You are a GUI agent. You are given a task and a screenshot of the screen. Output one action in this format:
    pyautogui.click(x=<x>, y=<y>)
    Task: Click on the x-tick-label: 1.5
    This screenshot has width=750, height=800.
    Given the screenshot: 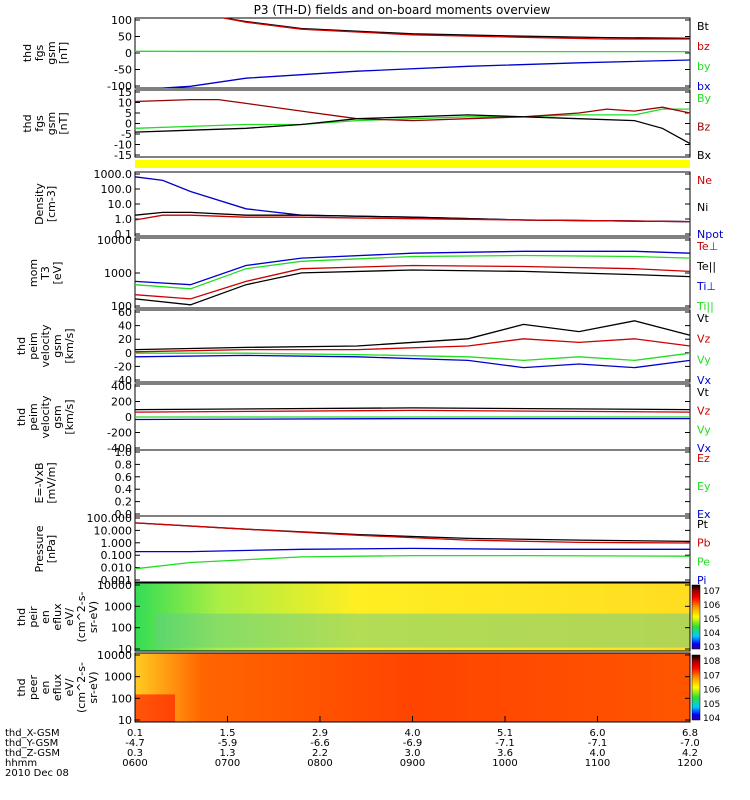 What is the action you would take?
    pyautogui.click(x=228, y=733)
    